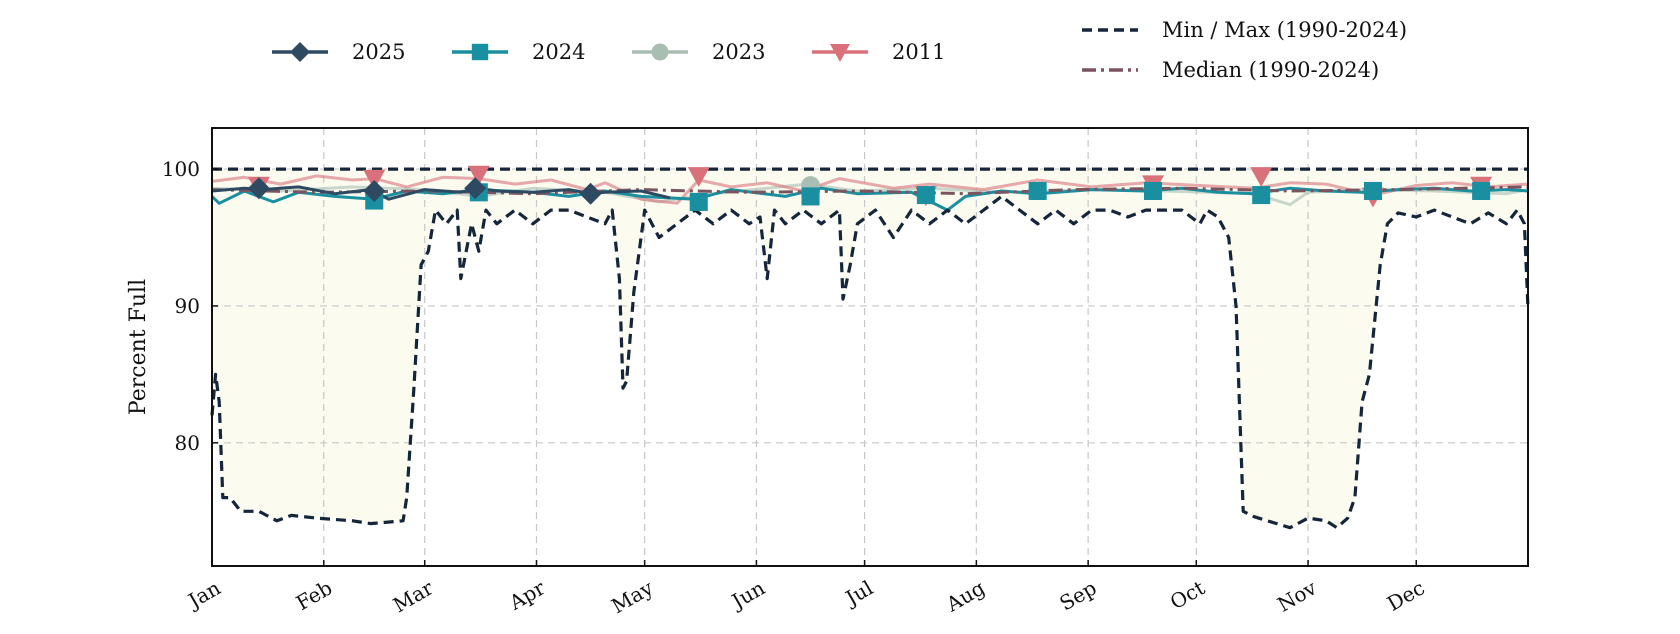 The height and width of the screenshot is (634, 1680). I want to click on legend-label: 2011, so click(918, 52).